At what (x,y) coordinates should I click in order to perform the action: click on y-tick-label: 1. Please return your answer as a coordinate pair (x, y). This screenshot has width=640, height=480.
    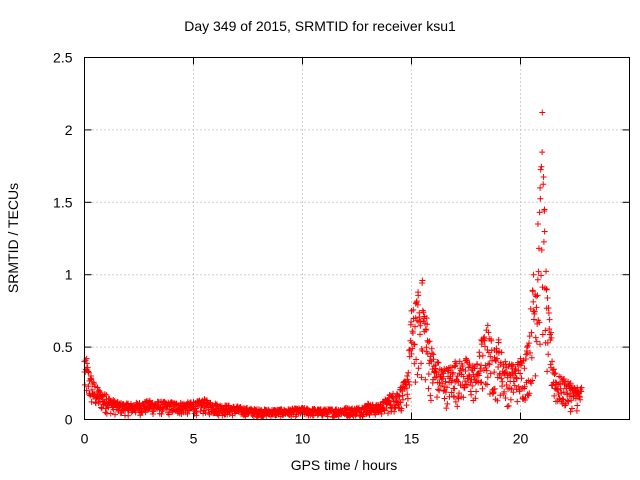
    Looking at the image, I should click on (69, 275).